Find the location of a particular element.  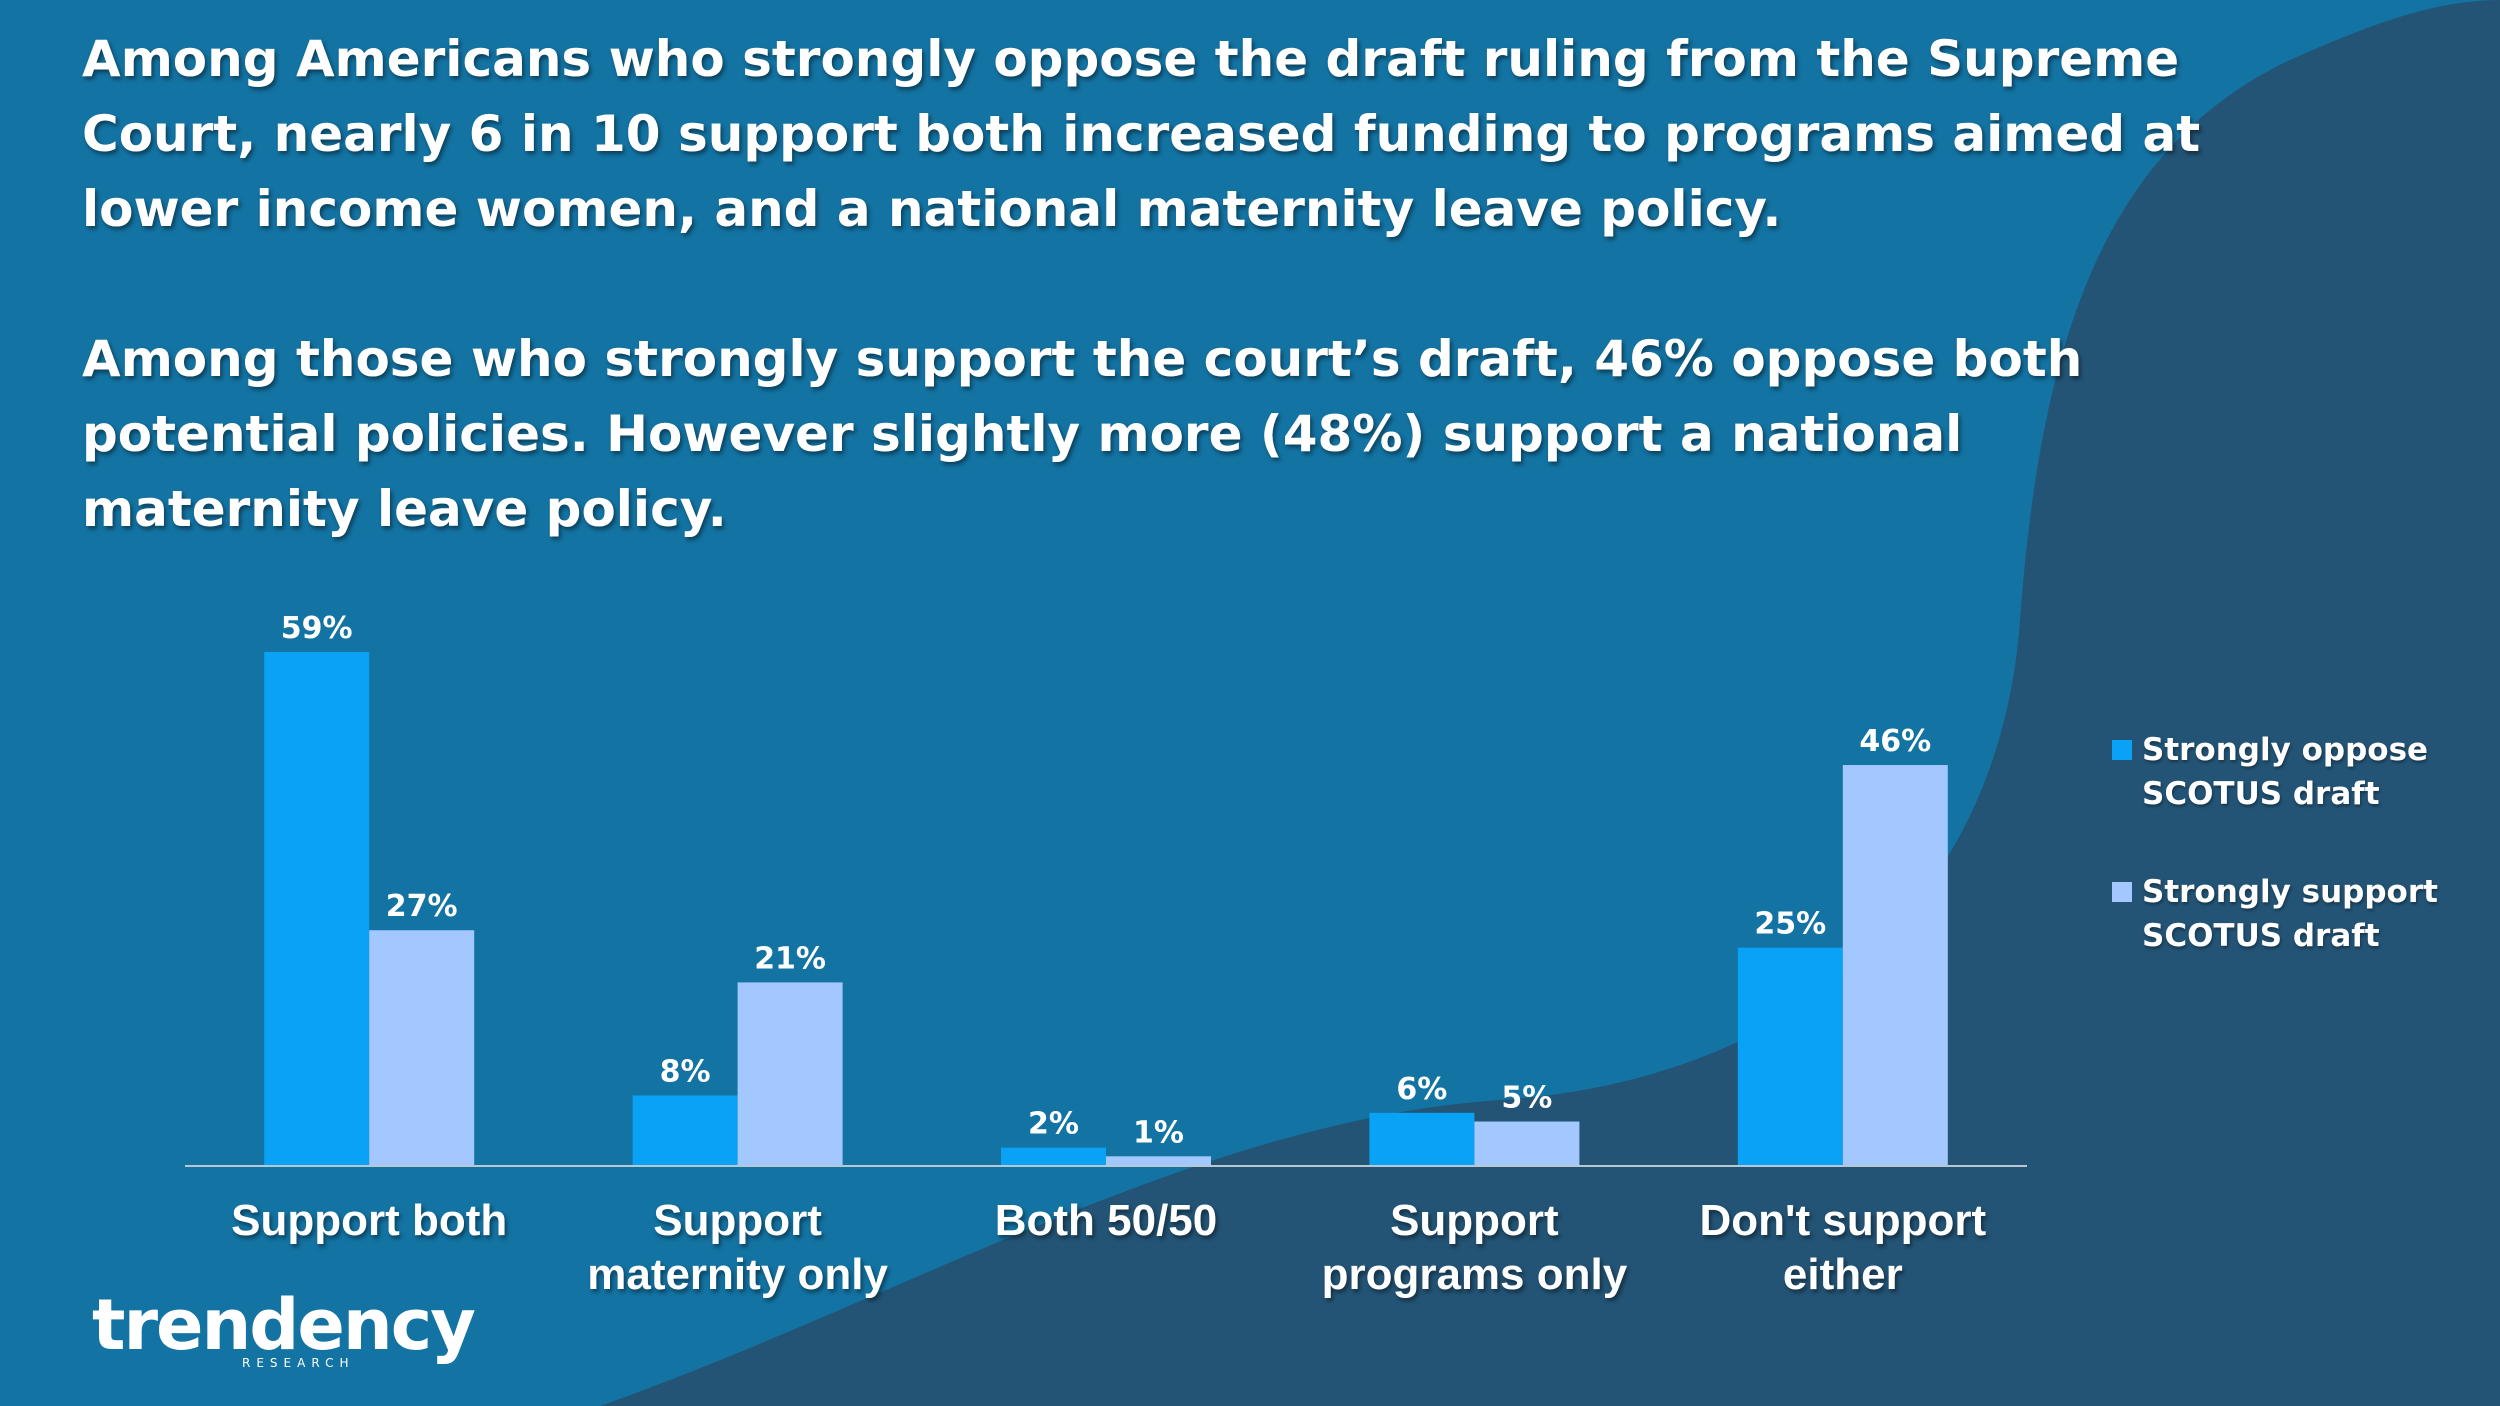

legend-label-oppose-line2: SCOTUS draft is located at coordinates (2261, 794).